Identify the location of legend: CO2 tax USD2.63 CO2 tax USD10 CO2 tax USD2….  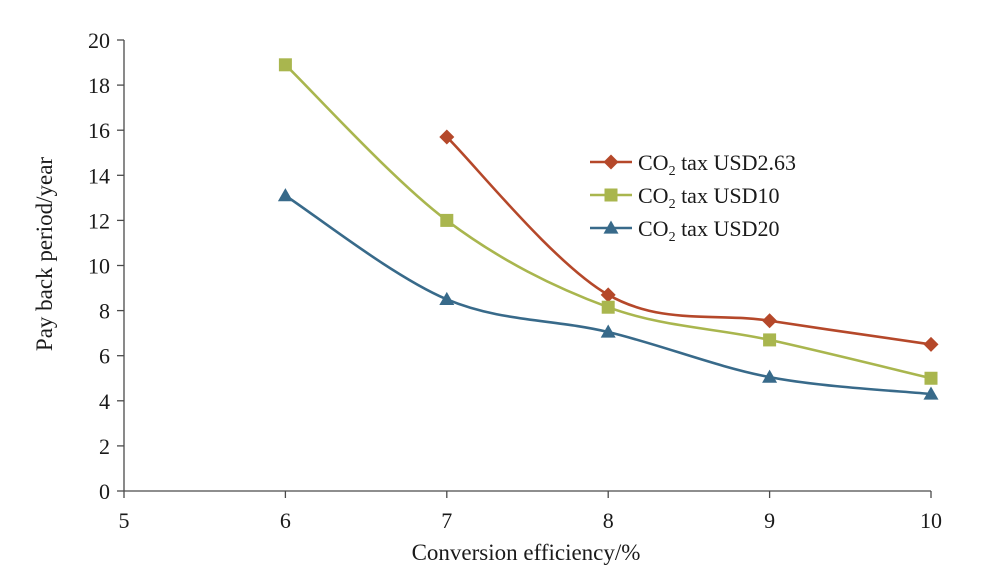
(693, 197).